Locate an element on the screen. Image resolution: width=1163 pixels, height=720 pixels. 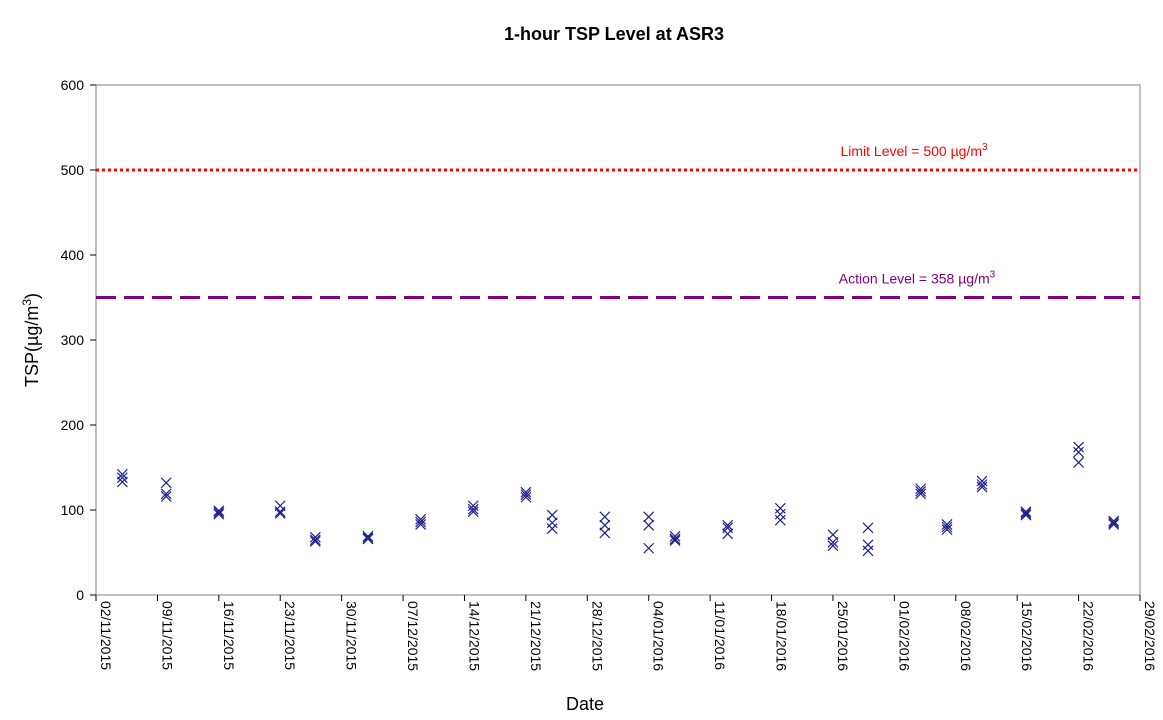
y-axis-label-close: ) is located at coordinates (32, 296).